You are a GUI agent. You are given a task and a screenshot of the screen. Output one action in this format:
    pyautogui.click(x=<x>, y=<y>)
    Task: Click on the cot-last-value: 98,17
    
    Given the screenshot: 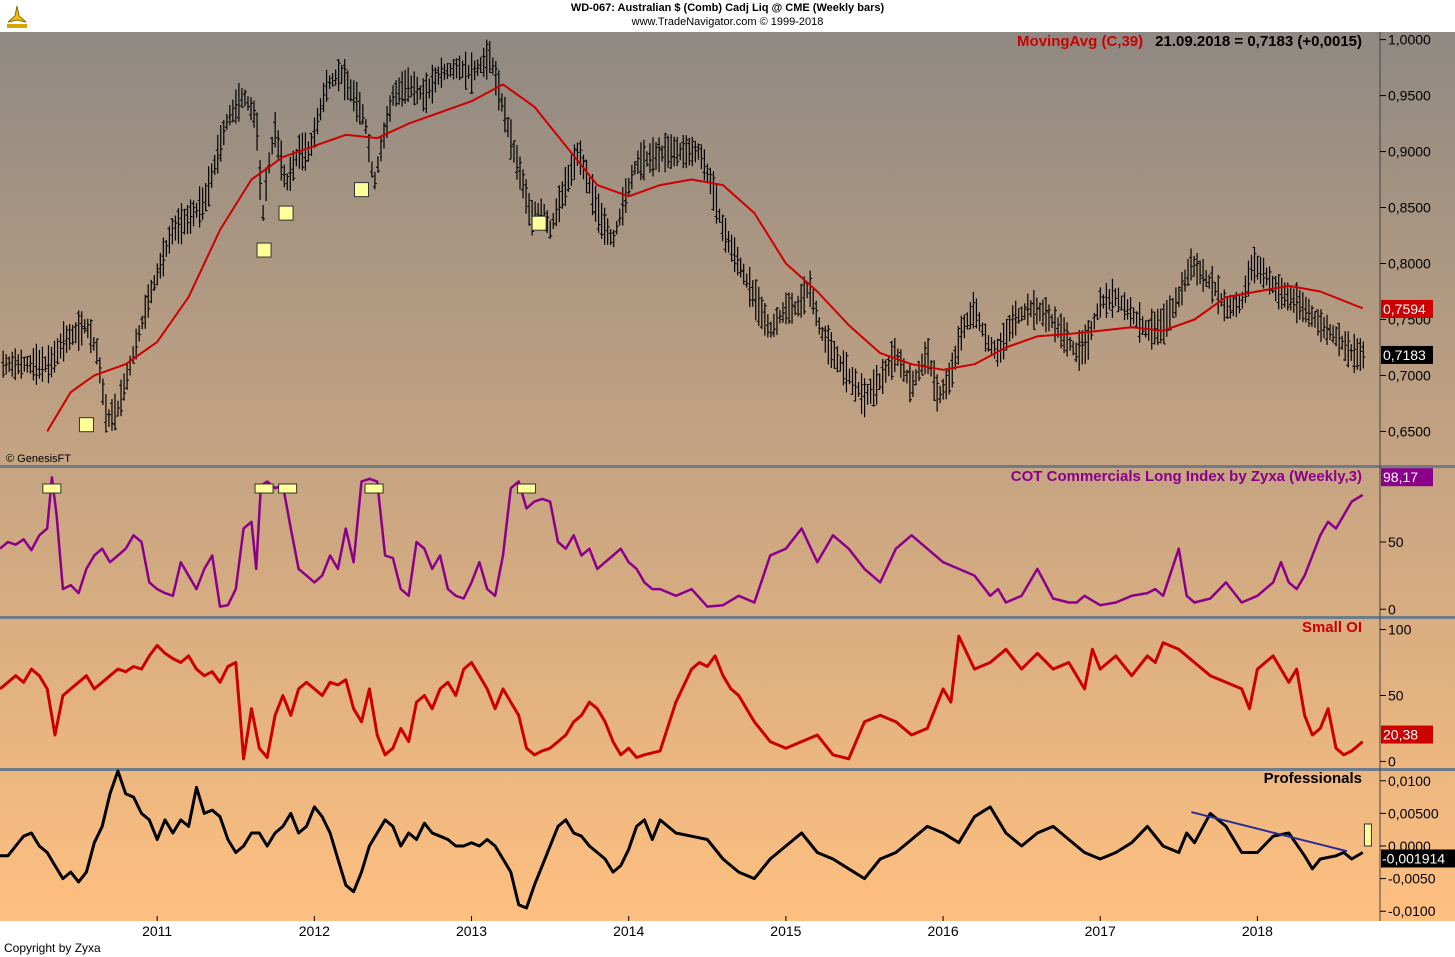 What is the action you would take?
    pyautogui.click(x=1400, y=477)
    